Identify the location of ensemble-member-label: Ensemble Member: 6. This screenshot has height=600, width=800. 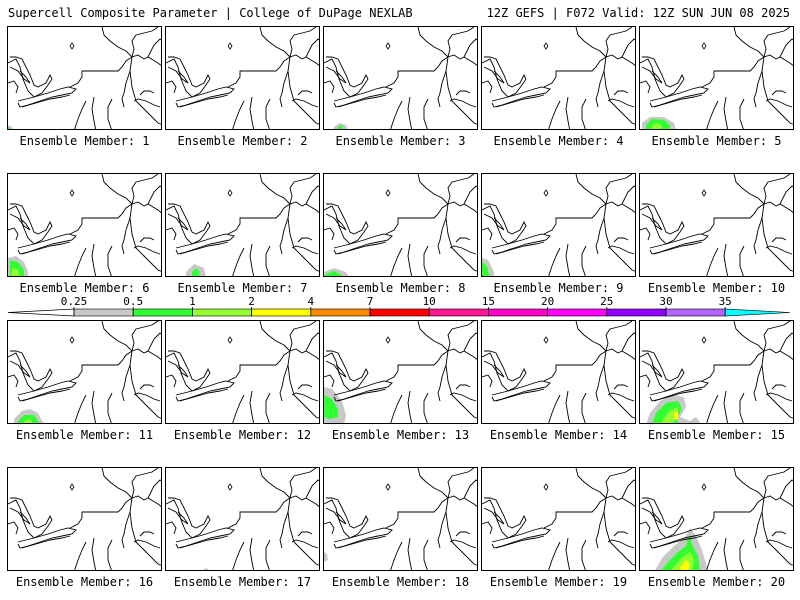
(84, 288).